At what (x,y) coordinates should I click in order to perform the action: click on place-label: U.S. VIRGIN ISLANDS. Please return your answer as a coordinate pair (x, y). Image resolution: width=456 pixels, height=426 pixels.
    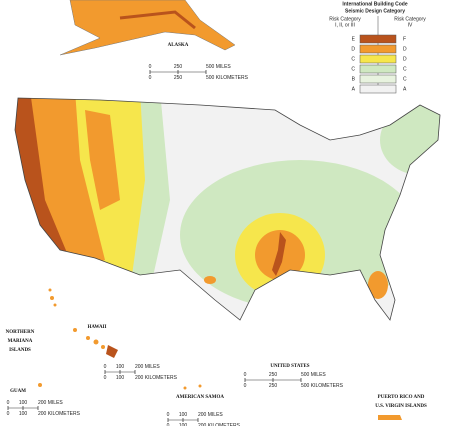
    Looking at the image, I should click on (401, 406).